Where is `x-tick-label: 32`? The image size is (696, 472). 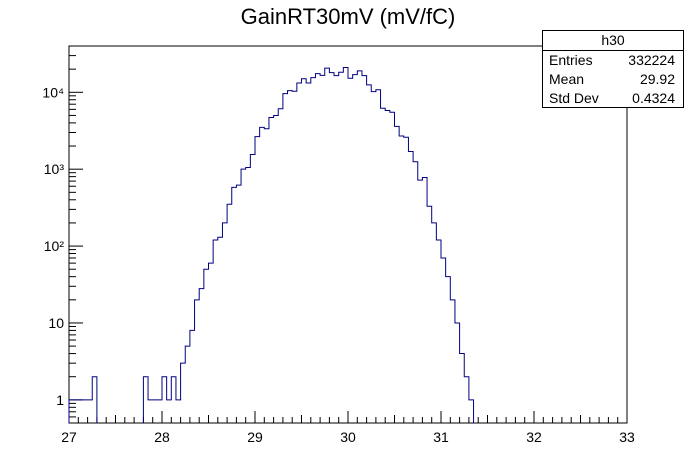
x-tick-label: 32 is located at coordinates (534, 437).